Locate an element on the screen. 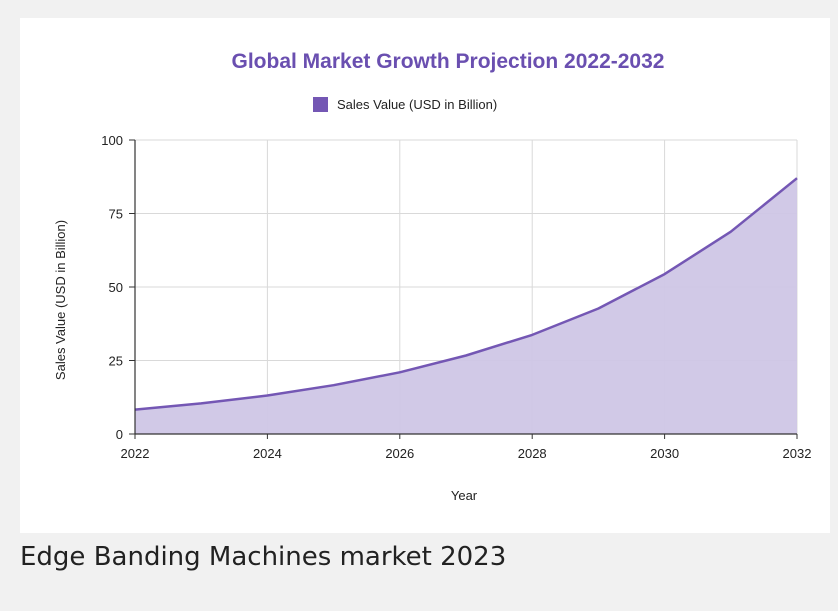 The image size is (838, 611). legend-swatch is located at coordinates (320, 104).